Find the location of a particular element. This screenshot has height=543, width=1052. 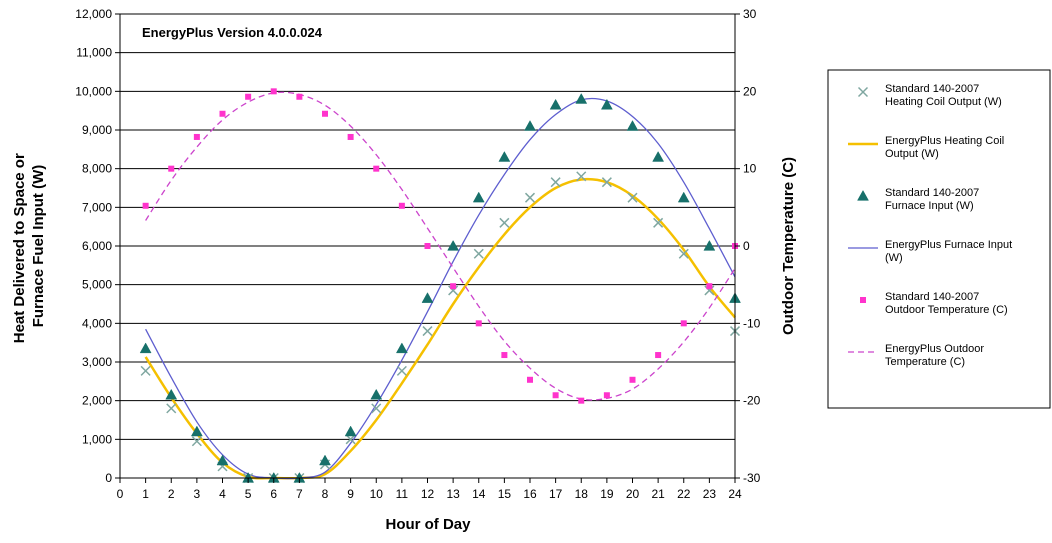

x-tick-label: 3 is located at coordinates (197, 494).